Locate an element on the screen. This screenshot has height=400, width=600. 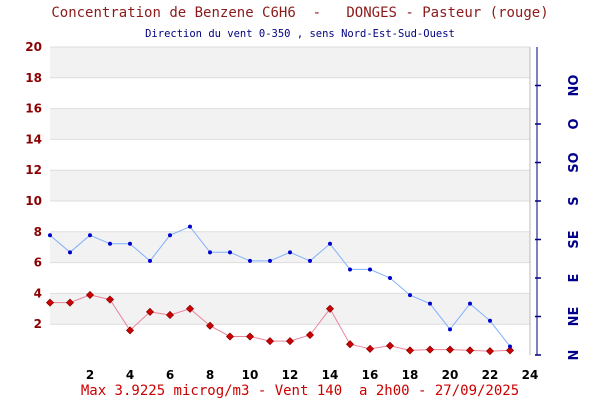
x-tick-label: 8 is located at coordinates (210, 375).